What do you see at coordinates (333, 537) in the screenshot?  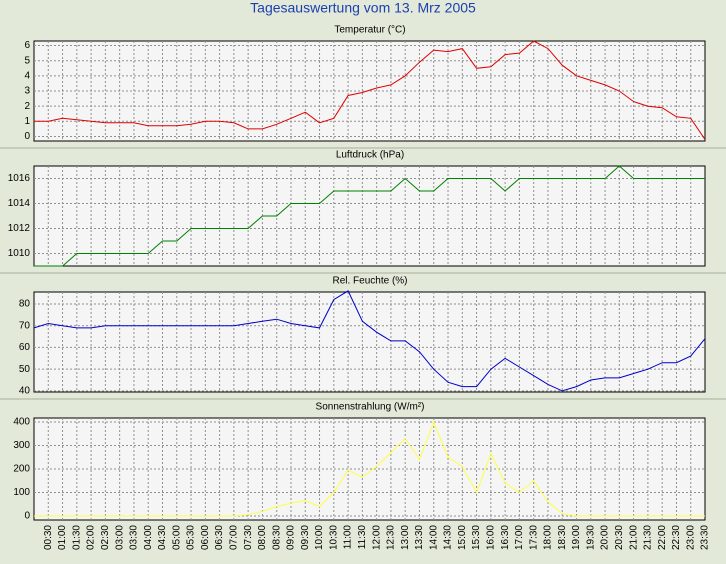 I see `x-tick-label: 10:30` at bounding box center [333, 537].